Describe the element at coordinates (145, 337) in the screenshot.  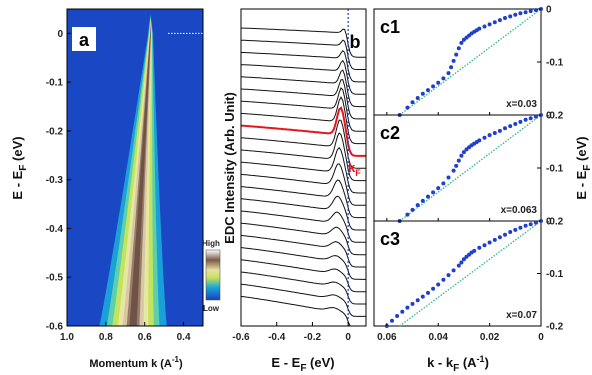
I see `x-tick-label-a: 0.6` at that location.